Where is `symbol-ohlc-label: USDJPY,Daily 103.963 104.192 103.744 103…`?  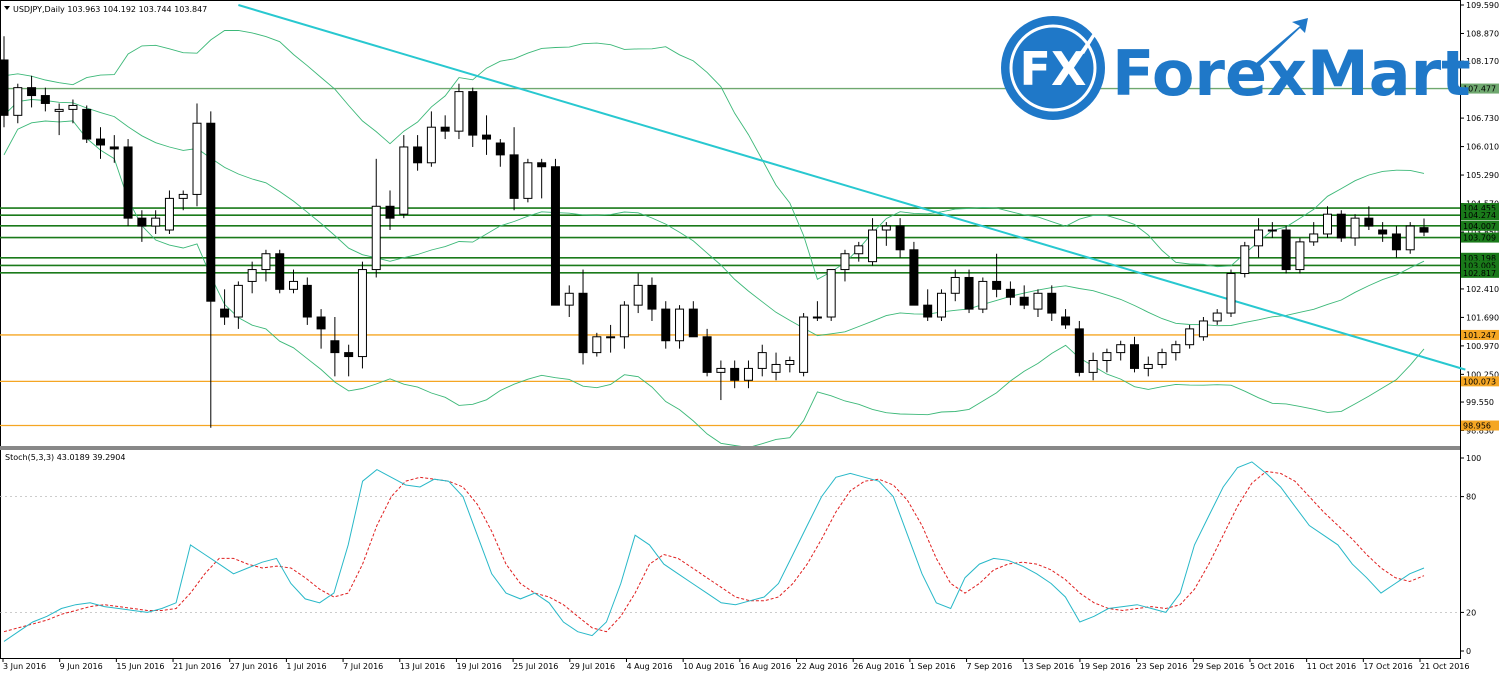
symbol-ohlc-label: USDJPY,Daily 103.963 104.192 103.744 103… is located at coordinates (110, 9).